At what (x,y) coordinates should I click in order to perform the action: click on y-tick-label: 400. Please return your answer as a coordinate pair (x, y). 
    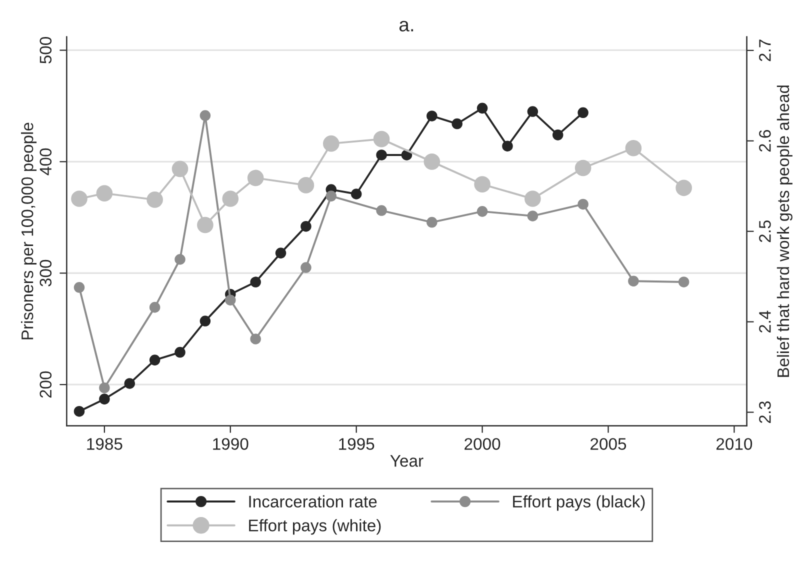
    Looking at the image, I should click on (46, 162).